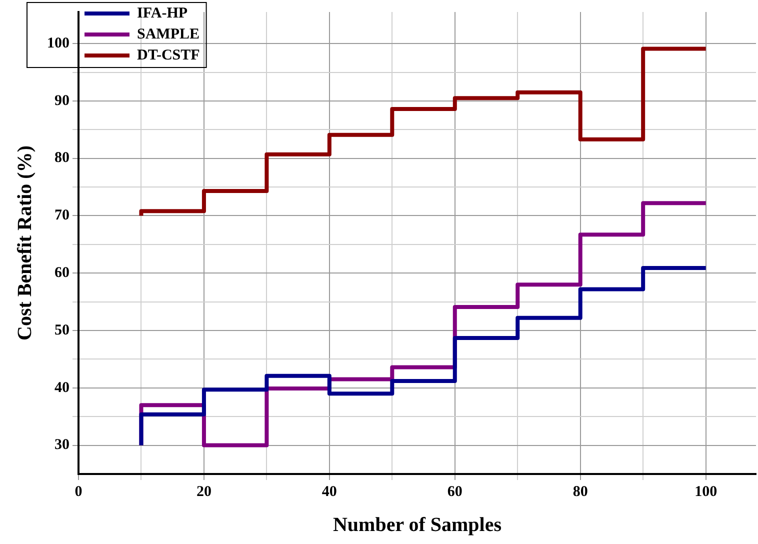 This screenshot has height=544, width=758. I want to click on x-tick-label: 80, so click(580, 492).